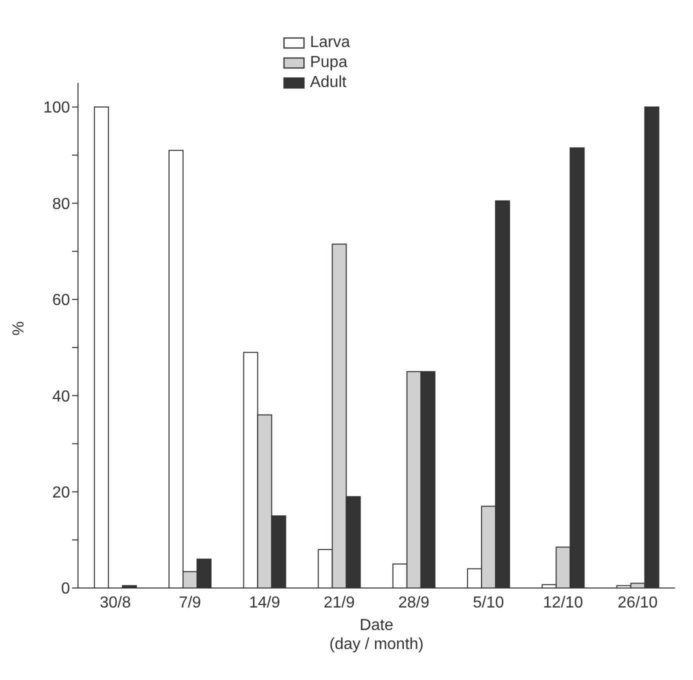 The width and height of the screenshot is (693, 680). Describe the element at coordinates (488, 603) in the screenshot. I see `x-tick-label: 5/10` at that location.